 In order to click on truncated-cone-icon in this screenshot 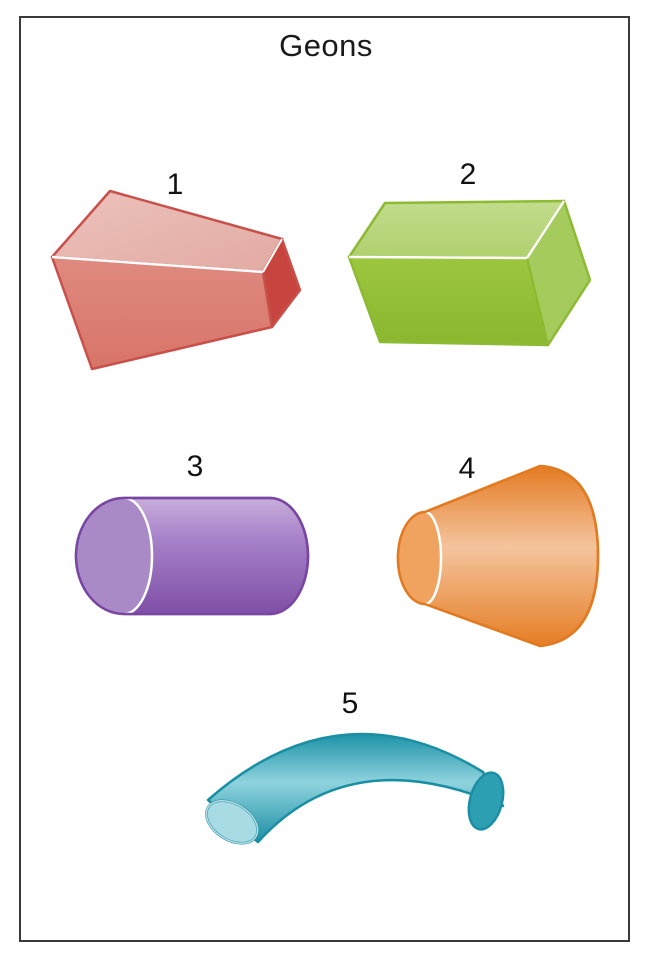, I will do `click(498, 556)`.